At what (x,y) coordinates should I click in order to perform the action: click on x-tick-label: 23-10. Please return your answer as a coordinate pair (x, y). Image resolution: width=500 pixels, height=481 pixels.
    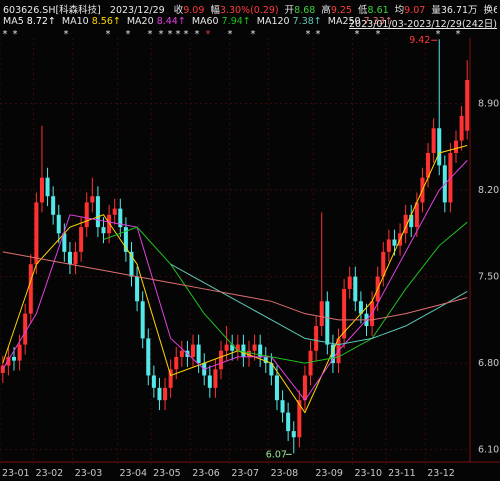
    Looking at the image, I should click on (369, 473).